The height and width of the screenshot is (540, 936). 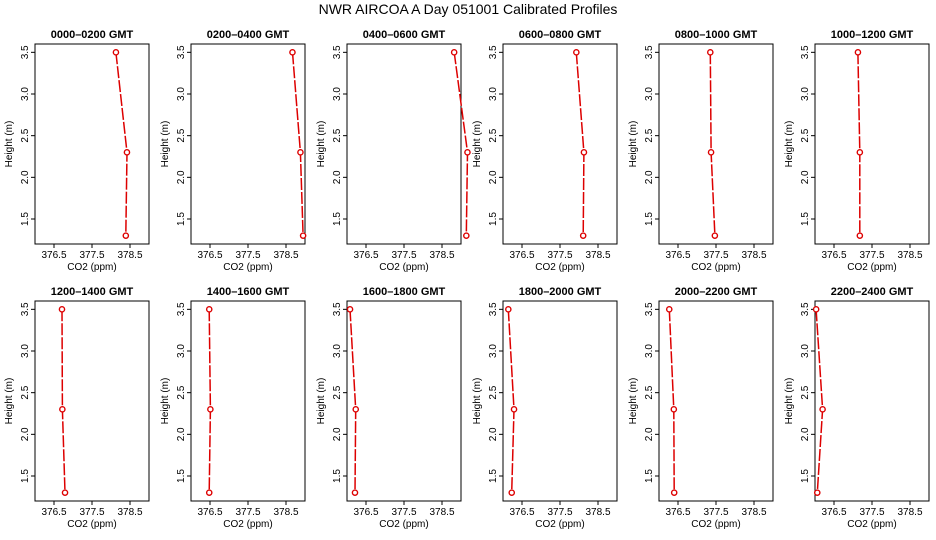 I want to click on panel-title: 1200–1400 GMT, so click(x=92, y=292).